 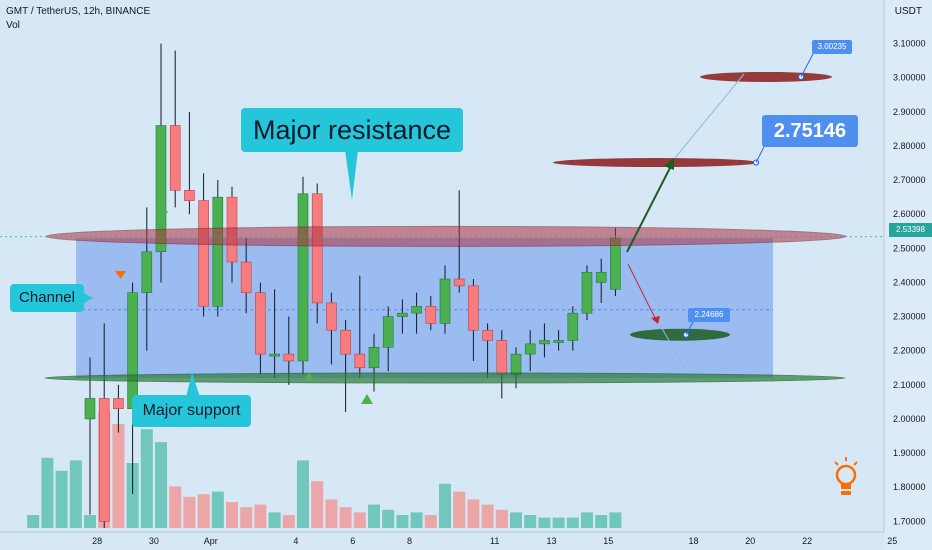 I want to click on y-tick-label: 2.30000, so click(x=909, y=317).